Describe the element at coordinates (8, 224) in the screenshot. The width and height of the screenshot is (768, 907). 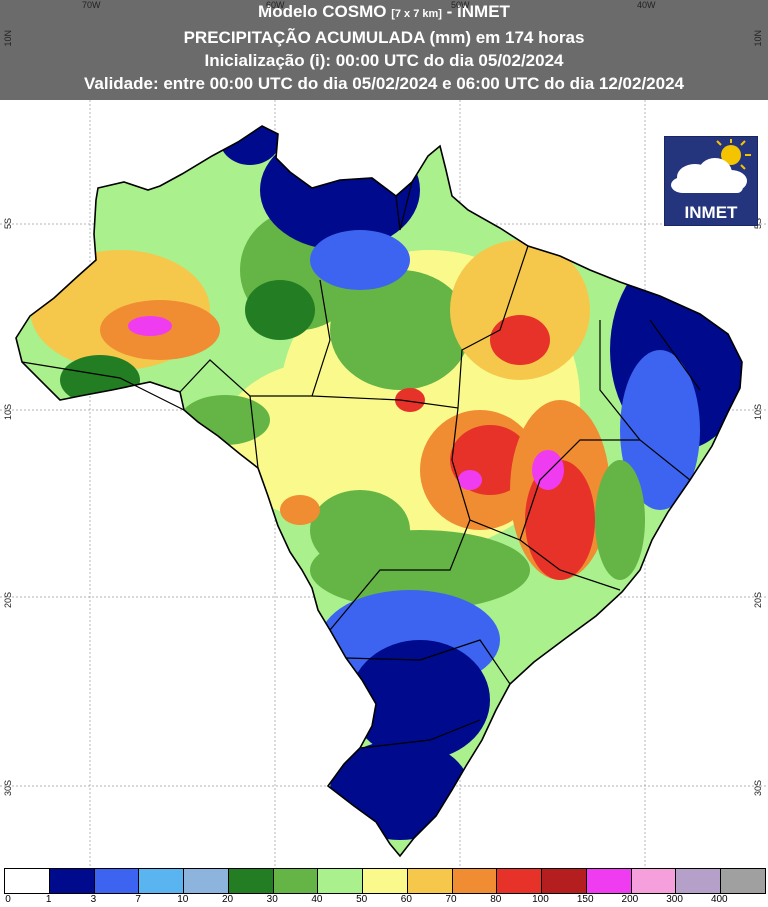
I see `lat-label-5s-left: 5S` at that location.